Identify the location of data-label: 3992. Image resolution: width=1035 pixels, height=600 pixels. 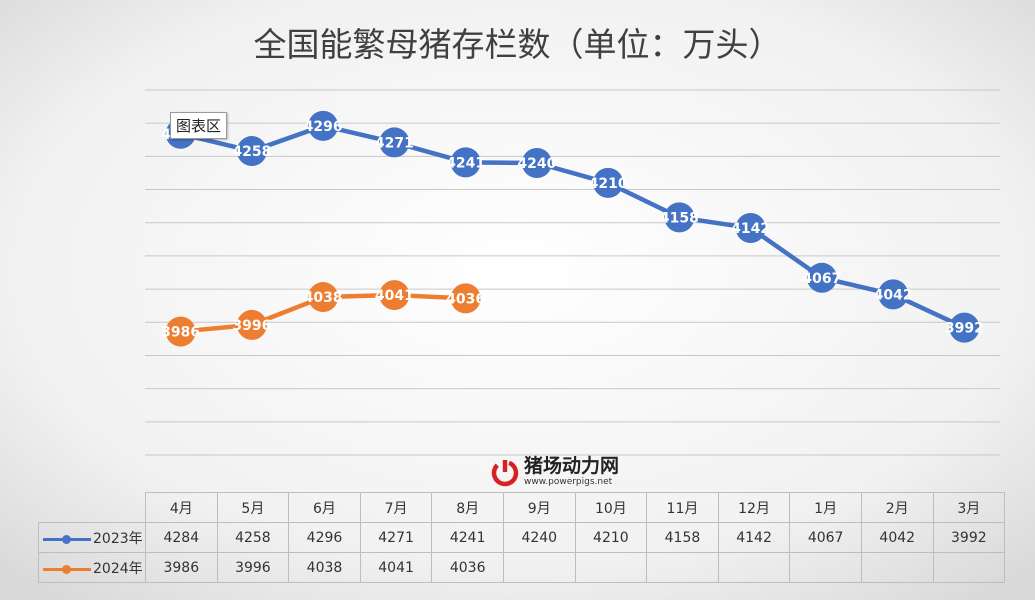
(964, 329).